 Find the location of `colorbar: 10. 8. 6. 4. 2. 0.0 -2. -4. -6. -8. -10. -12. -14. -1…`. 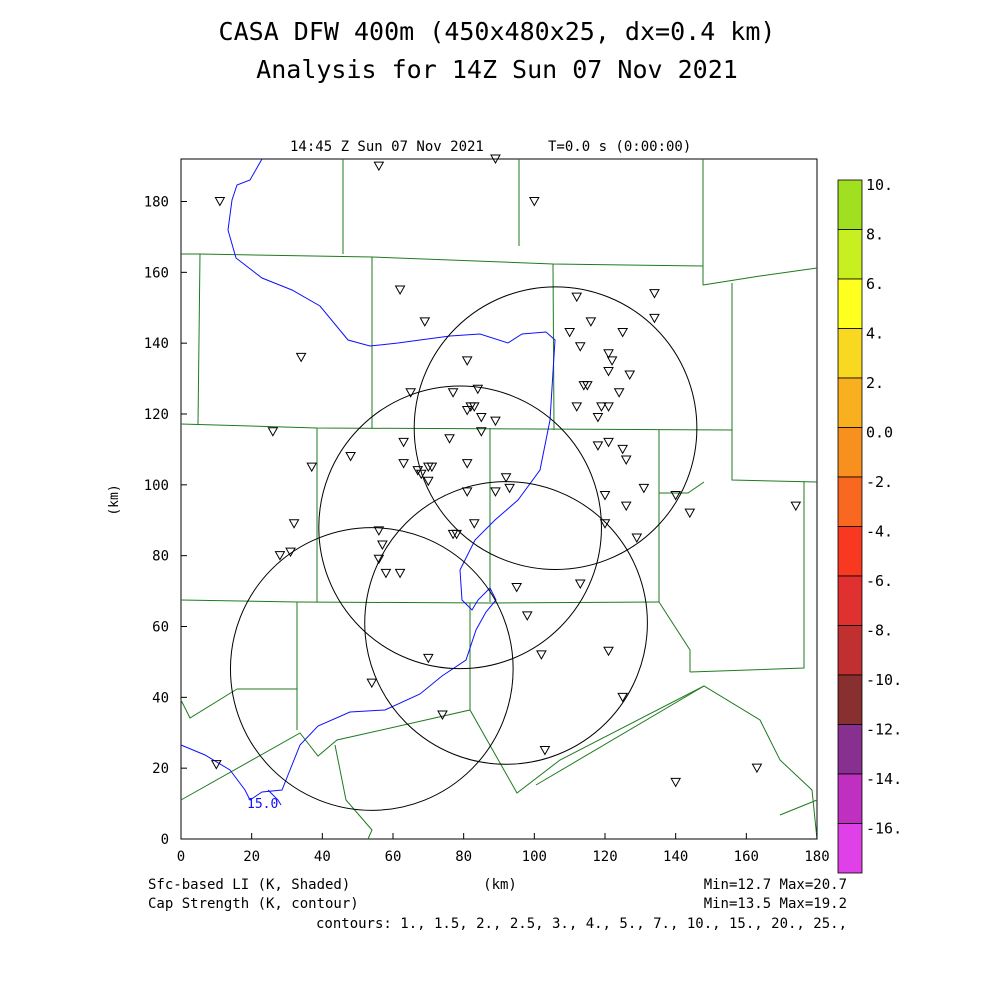

colorbar: 10. 8. 6. 4. 2. 0.0 -2. -4. -6. -8. -10. -12. -14. -1… is located at coordinates (869, 525).